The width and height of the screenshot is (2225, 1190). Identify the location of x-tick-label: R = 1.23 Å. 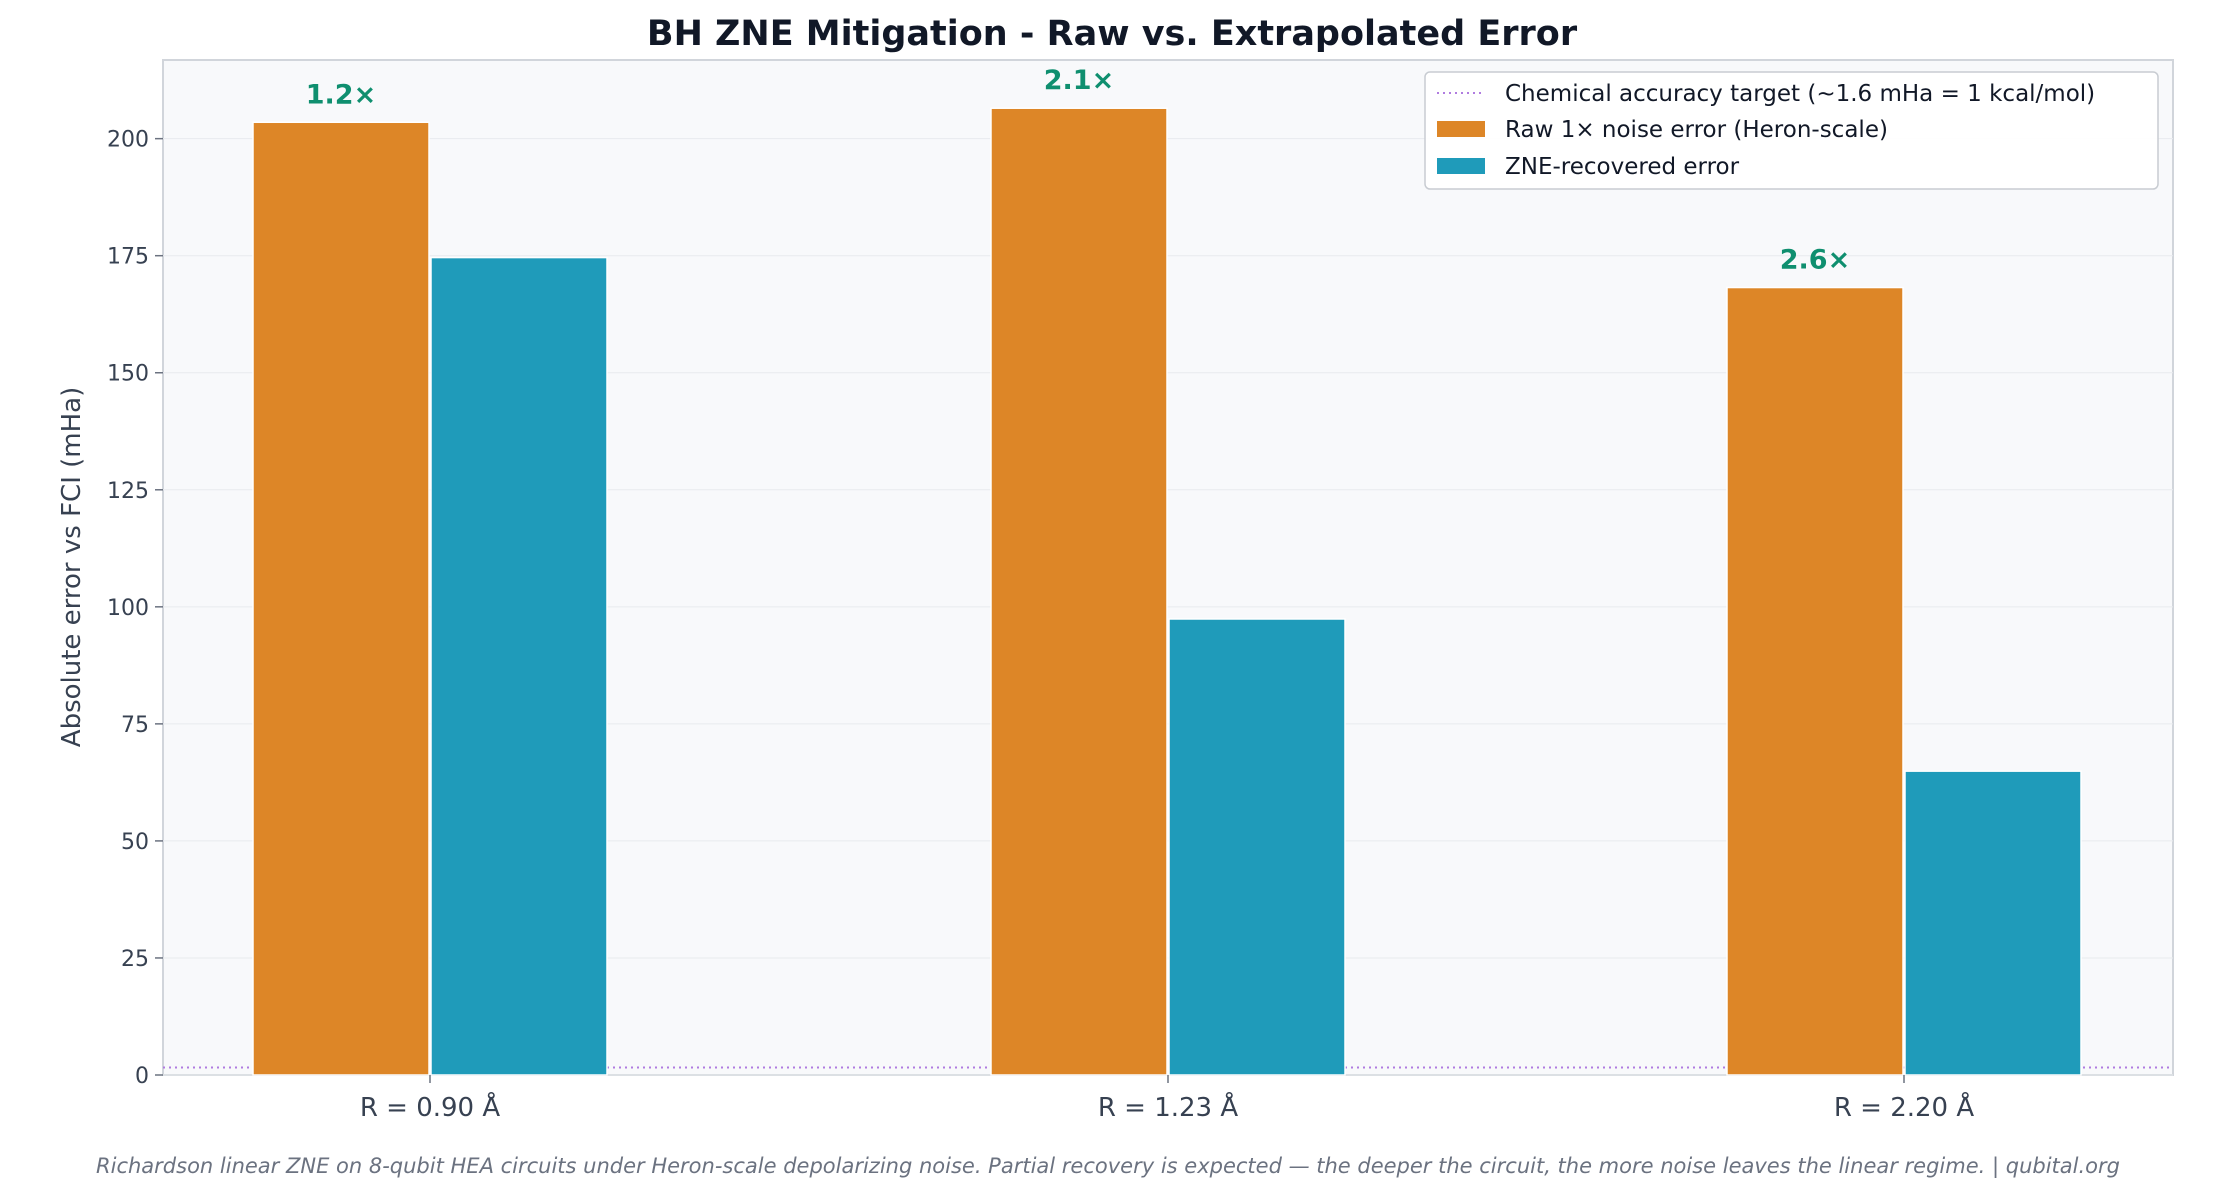
(1168, 1107).